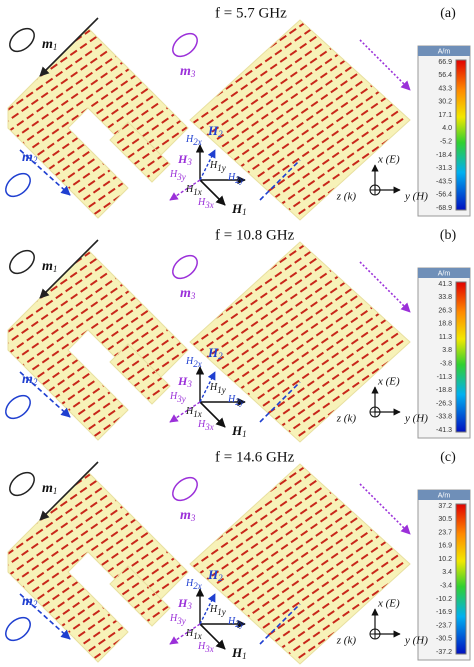 The image size is (474, 667). I want to click on colorbar-tick-label: -56.4, so click(444, 195).